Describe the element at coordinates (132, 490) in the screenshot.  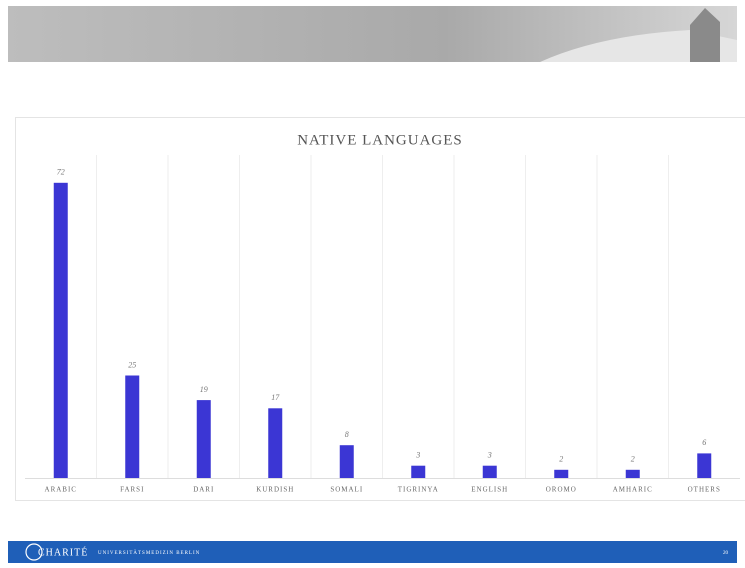
I see `x-tick-label: FARSI` at that location.